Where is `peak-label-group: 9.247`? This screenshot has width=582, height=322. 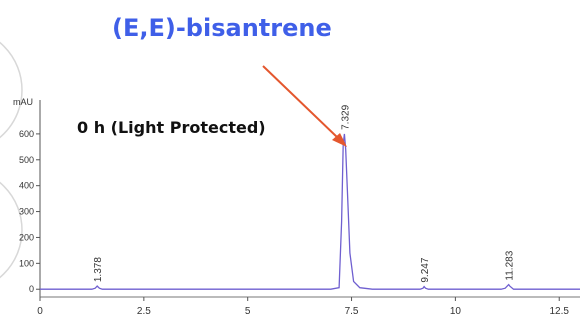 peak-label-group: 9.247 is located at coordinates (425, 269).